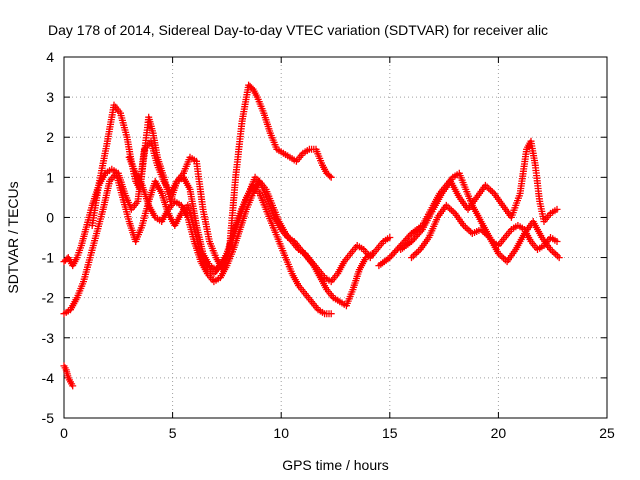  I want to click on y-tick-label: 3, so click(50, 97).